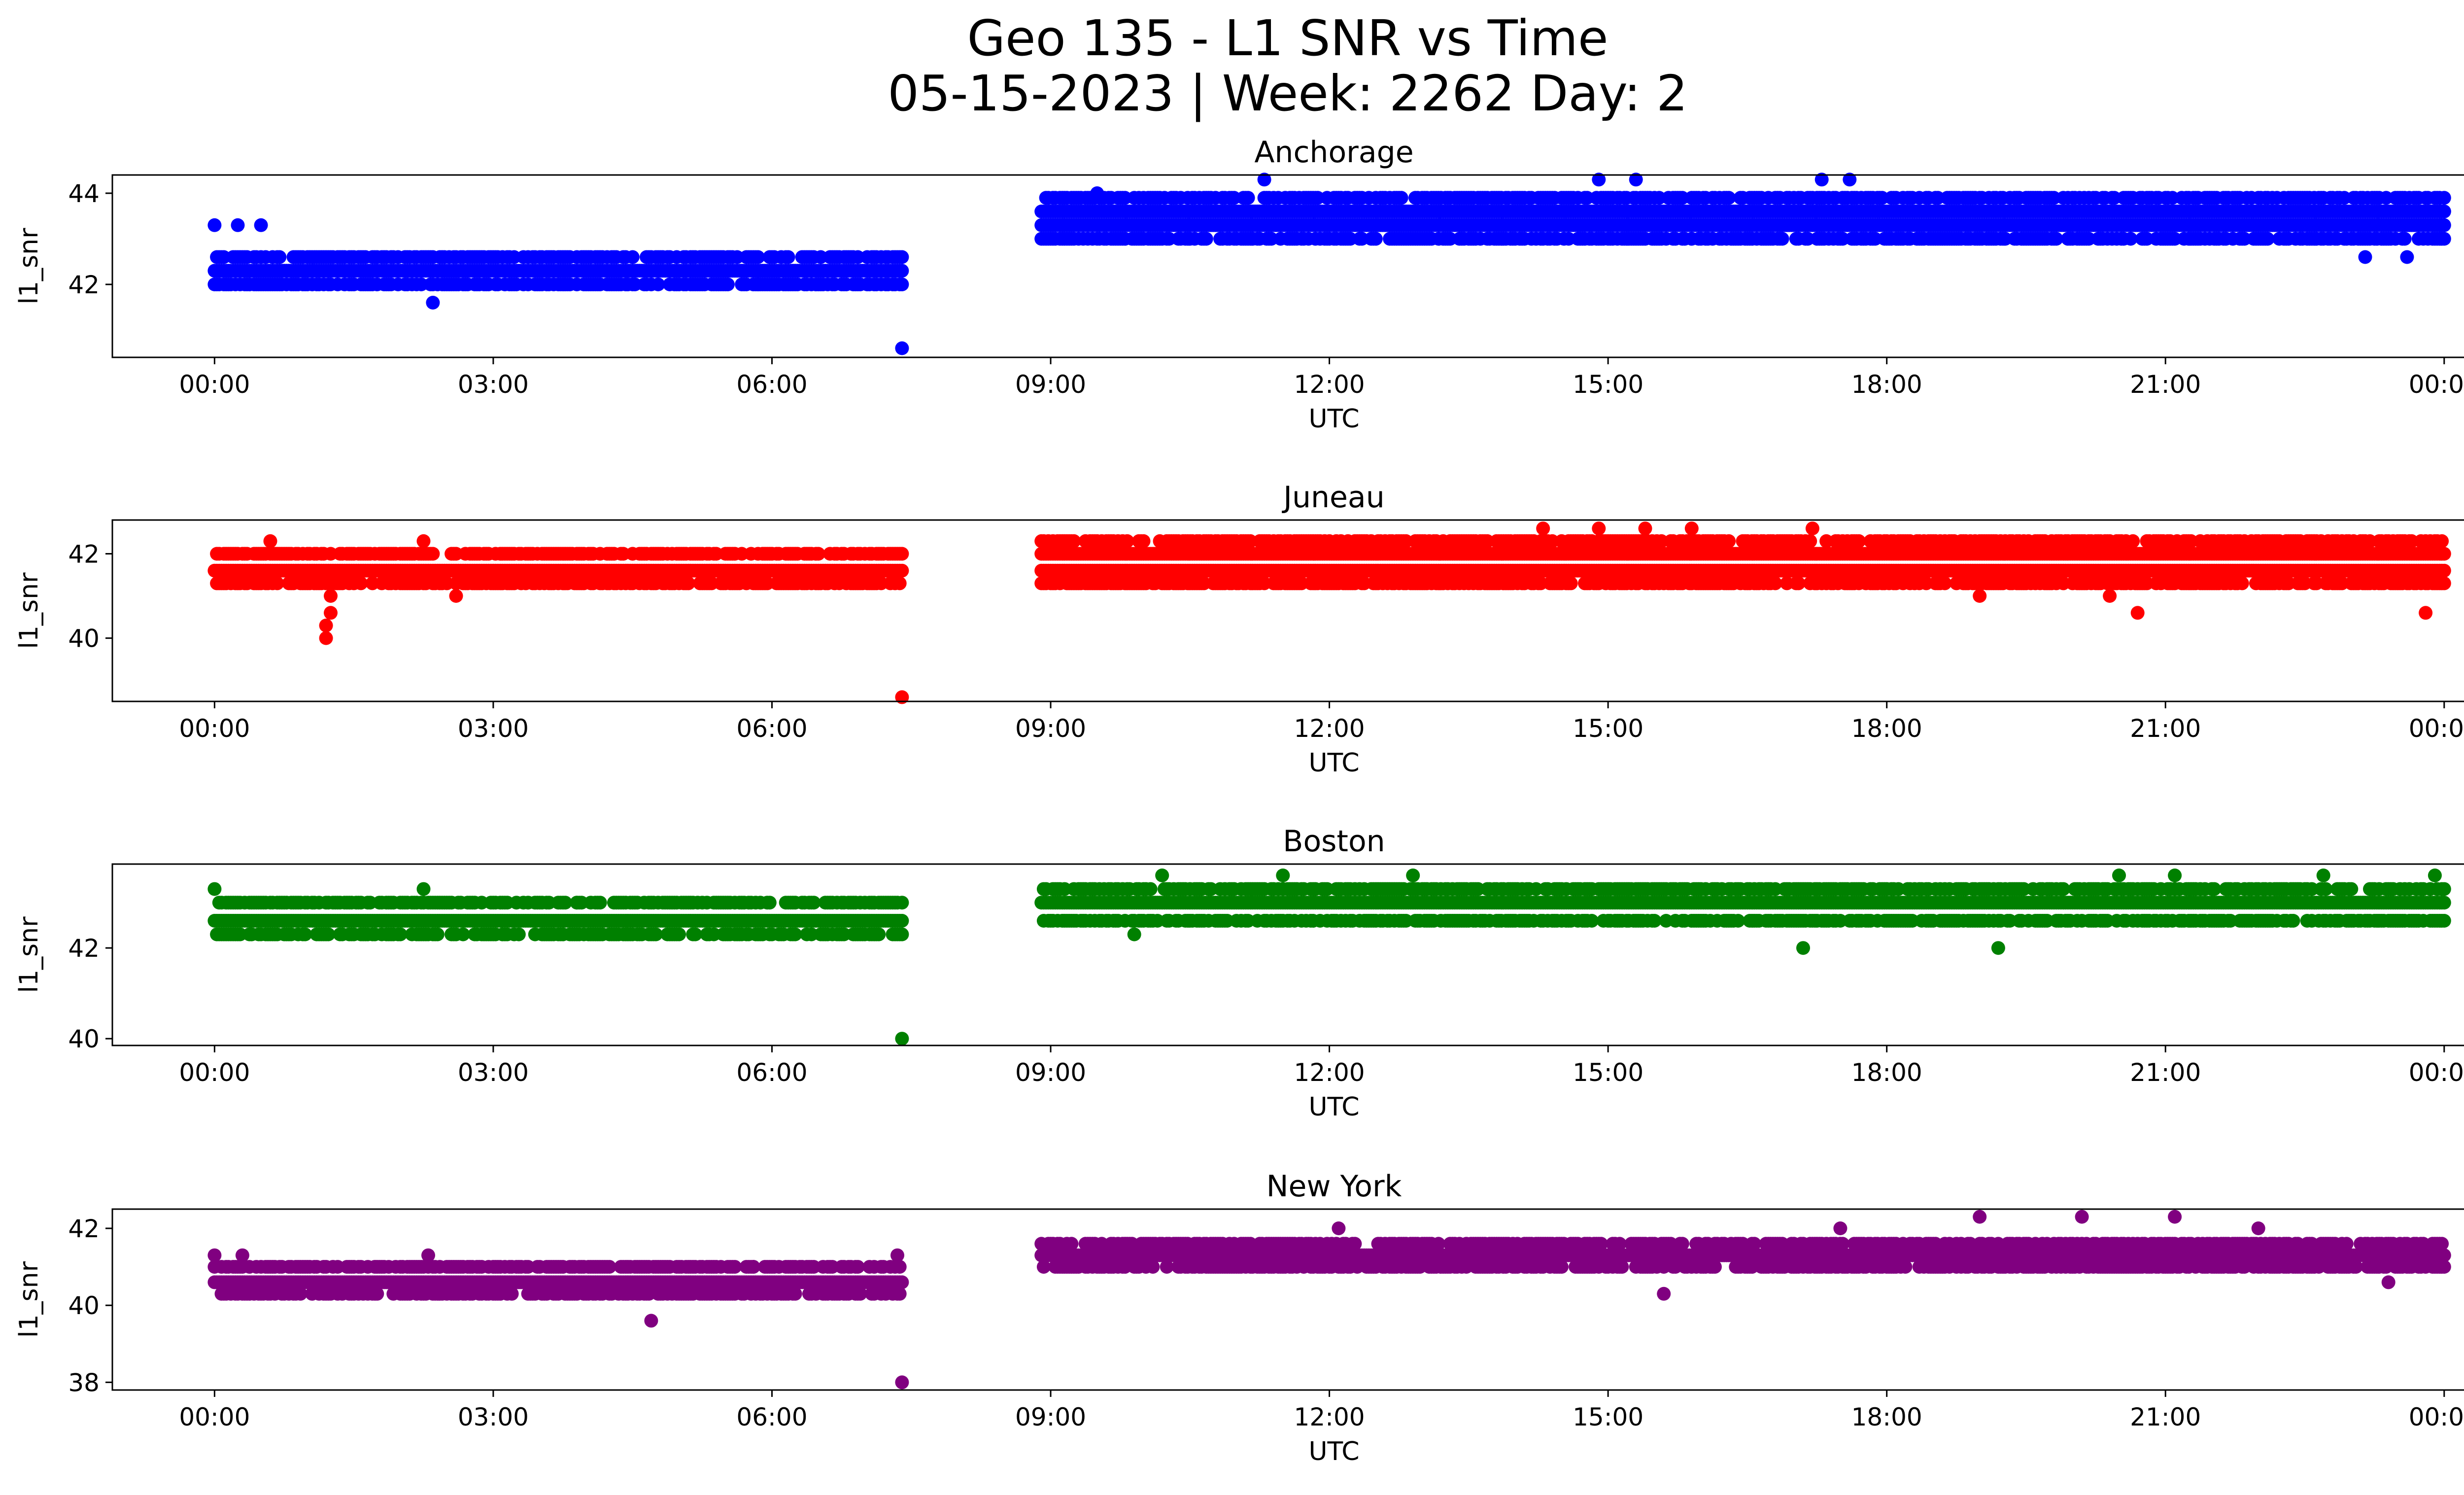  I want to click on subplot-title: Anchorage, so click(1333, 152).